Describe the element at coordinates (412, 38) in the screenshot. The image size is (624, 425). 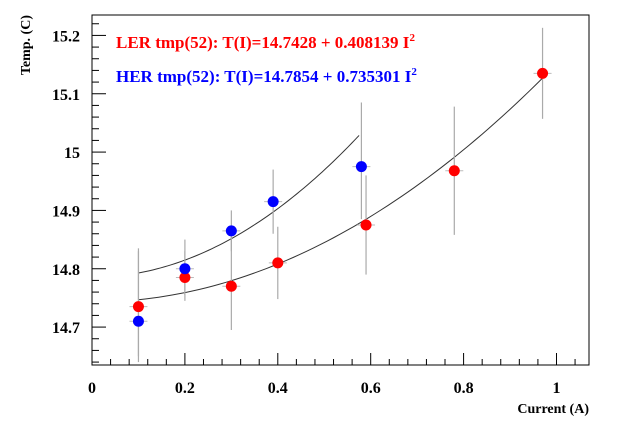
I see `legend-ler-exponent: 2` at that location.